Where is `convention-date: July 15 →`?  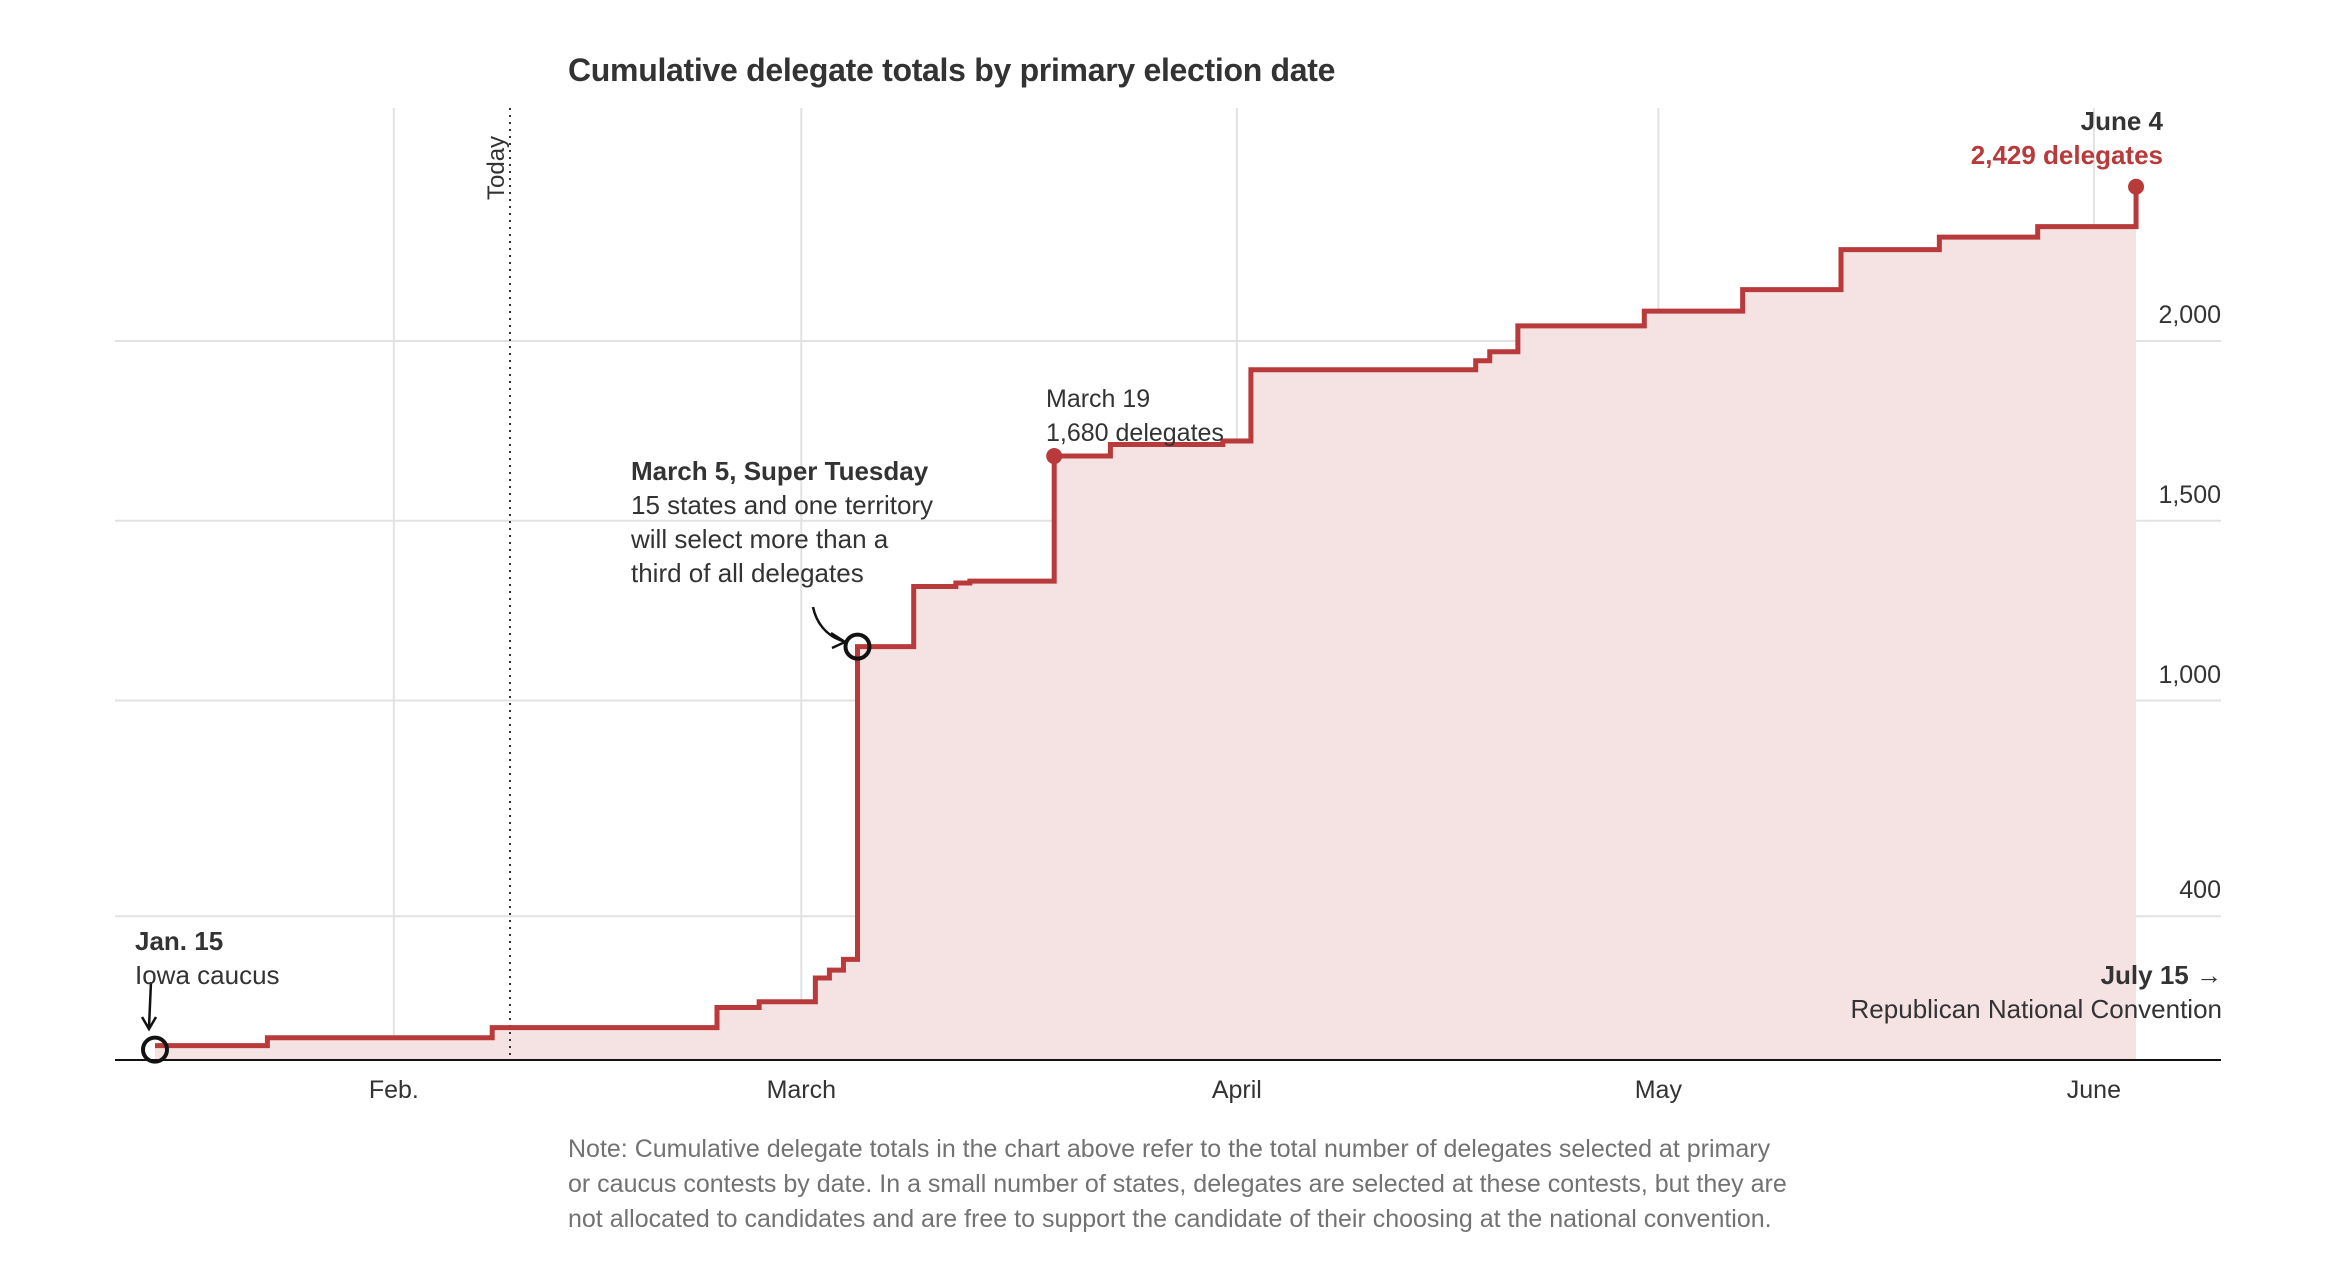
convention-date: July 15 → is located at coordinates (2161, 975).